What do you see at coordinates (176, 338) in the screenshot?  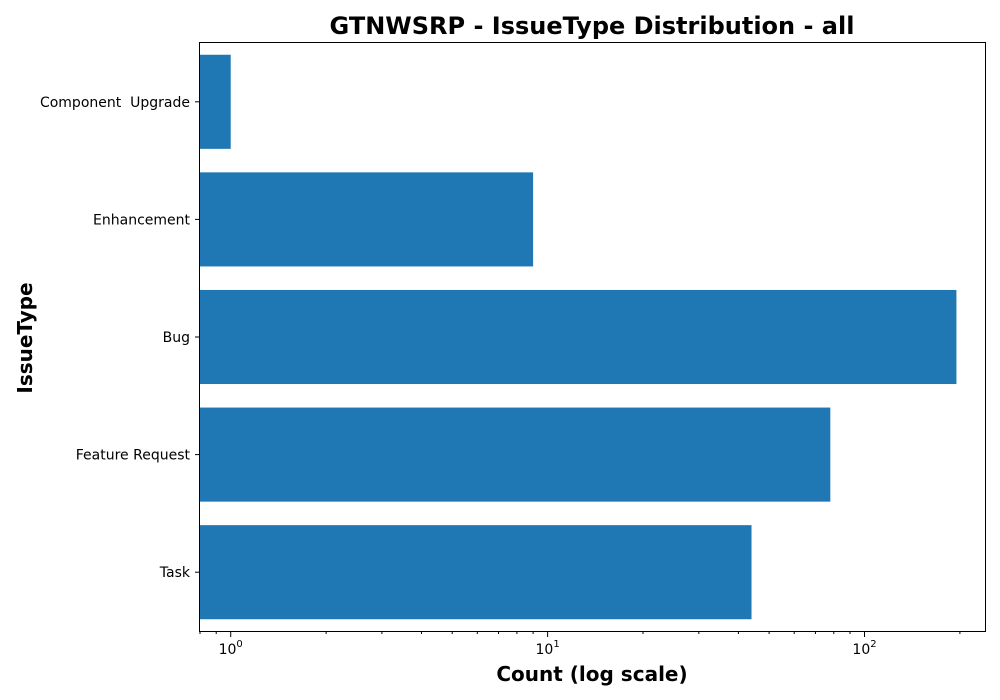 I see `y-tick-label: Bug` at bounding box center [176, 338].